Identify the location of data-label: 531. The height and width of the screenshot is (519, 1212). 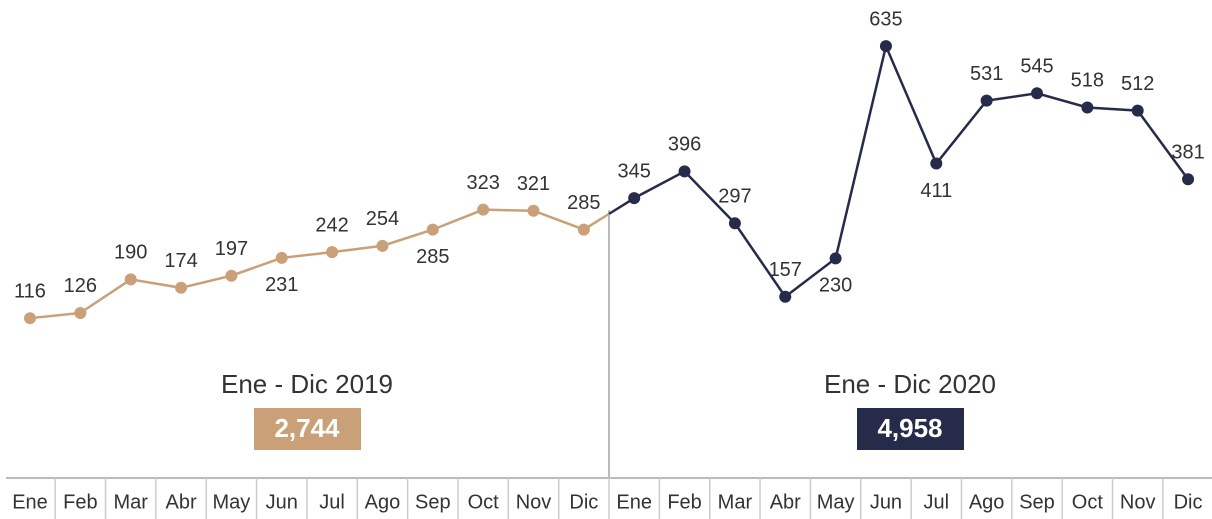
(986, 74).